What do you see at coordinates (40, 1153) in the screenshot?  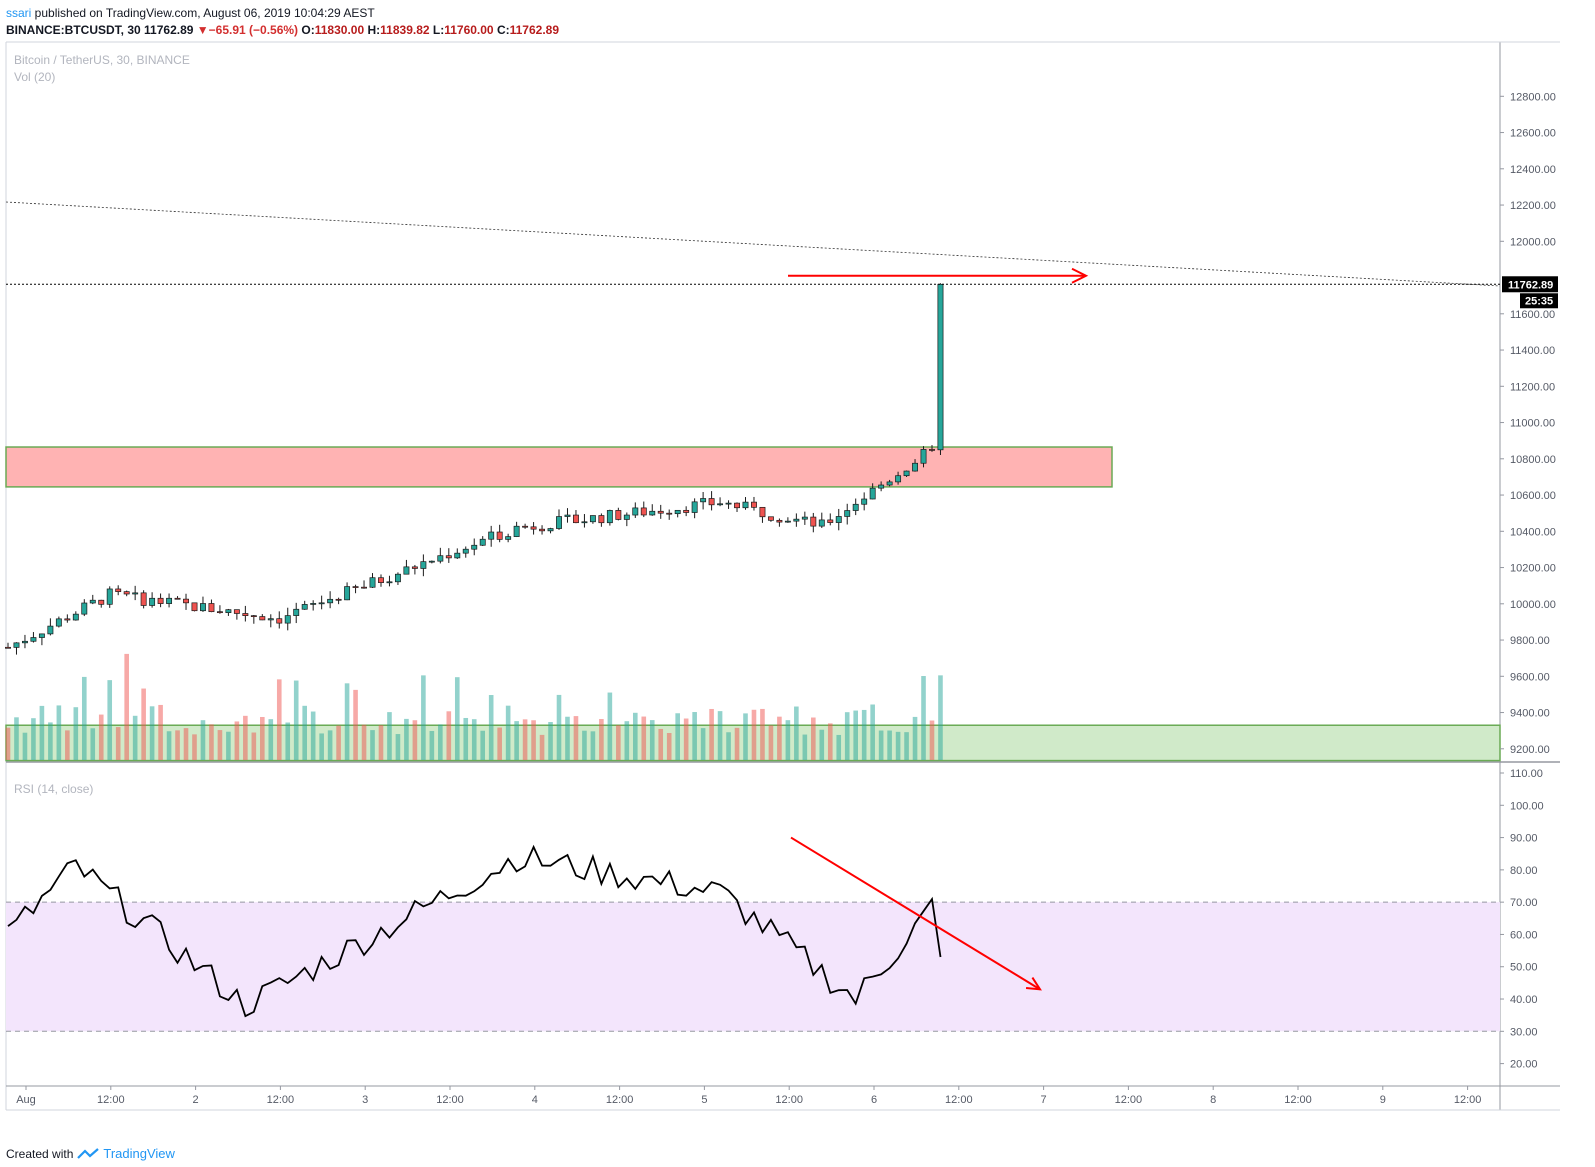 I see `created-with-text: Created with` at bounding box center [40, 1153].